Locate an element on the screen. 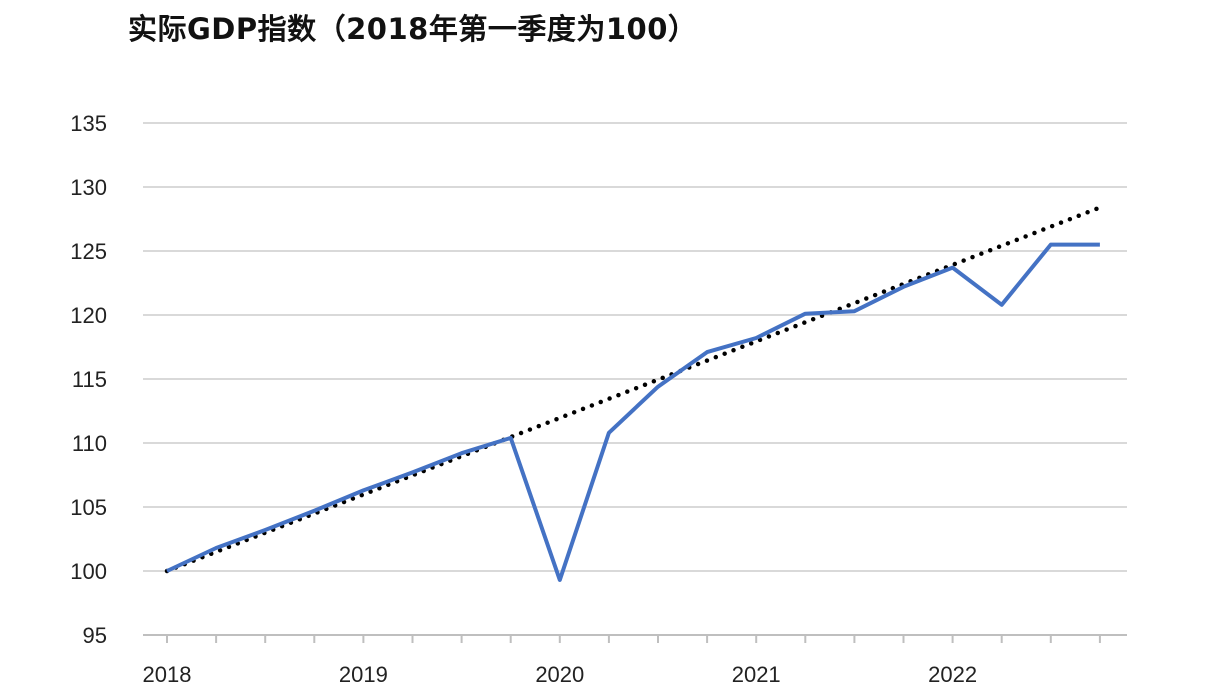 This screenshot has width=1210, height=692. x-tick-label: 2021 is located at coordinates (756, 674).